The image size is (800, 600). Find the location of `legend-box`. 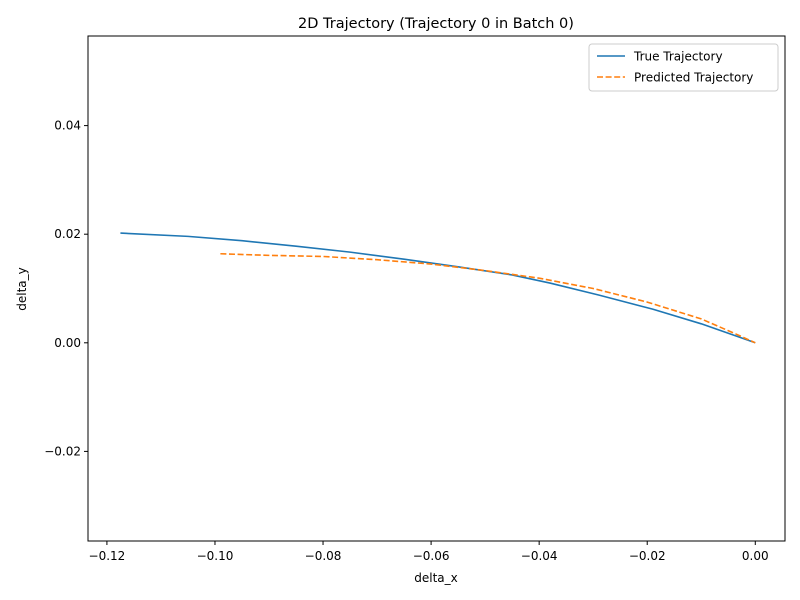

legend-box is located at coordinates (683, 67).